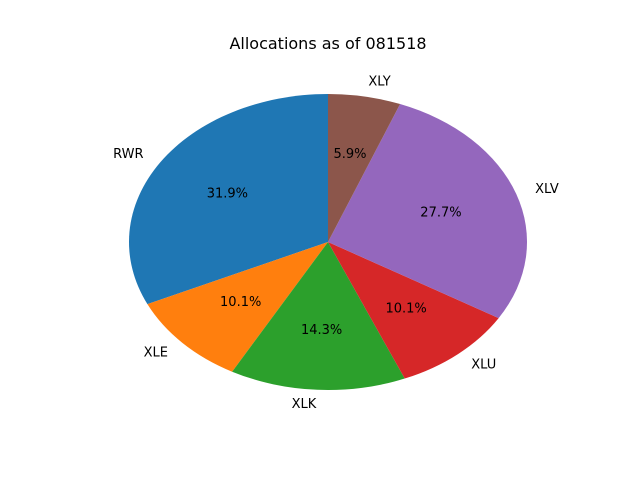 The height and width of the screenshot is (480, 640). Describe the element at coordinates (379, 81) in the screenshot. I see `slice-label-xly: XLY` at that location.